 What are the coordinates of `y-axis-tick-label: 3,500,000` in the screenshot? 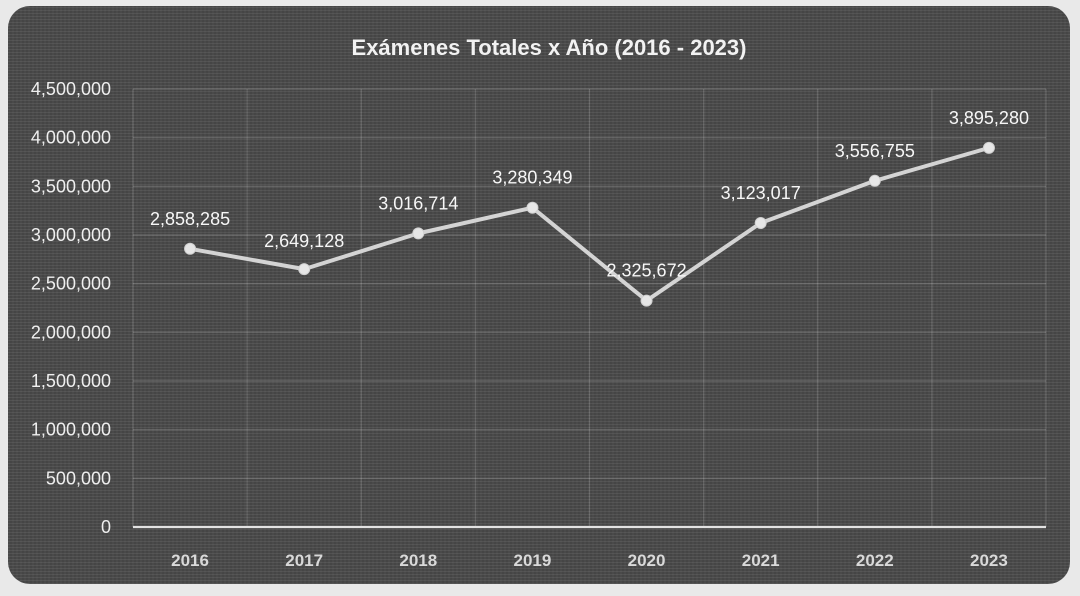 It's located at (71, 186).